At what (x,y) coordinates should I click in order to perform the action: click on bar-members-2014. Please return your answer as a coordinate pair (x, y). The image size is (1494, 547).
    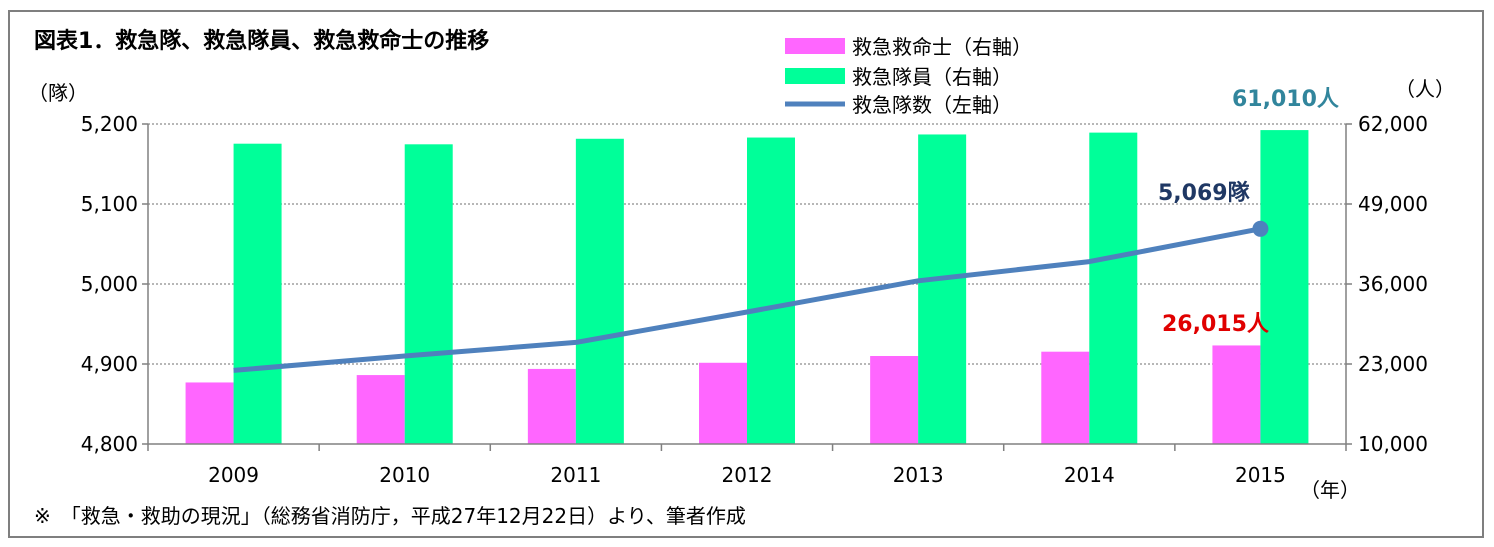
    Looking at the image, I should click on (1113, 288).